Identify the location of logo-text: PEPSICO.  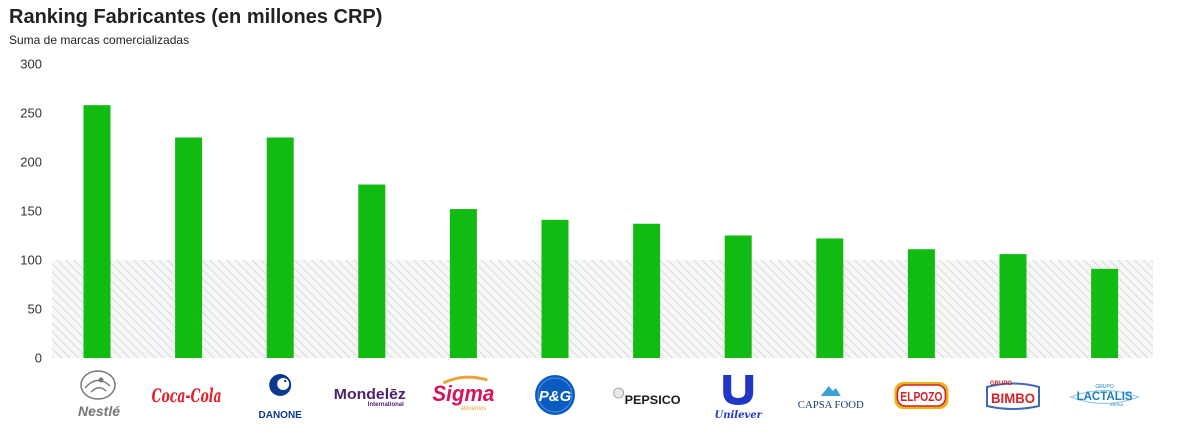
(653, 400).